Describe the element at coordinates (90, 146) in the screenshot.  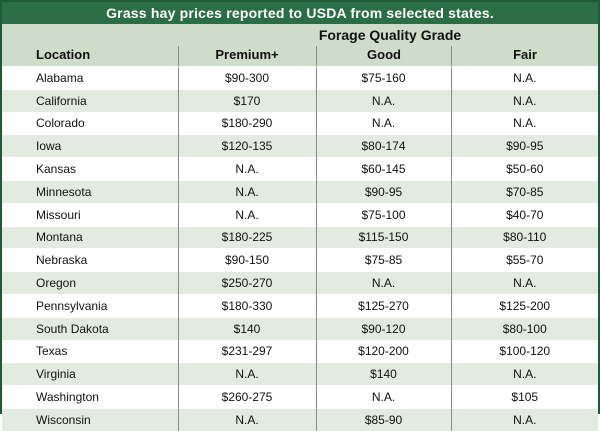
I see `location-cell: Iowa` at that location.